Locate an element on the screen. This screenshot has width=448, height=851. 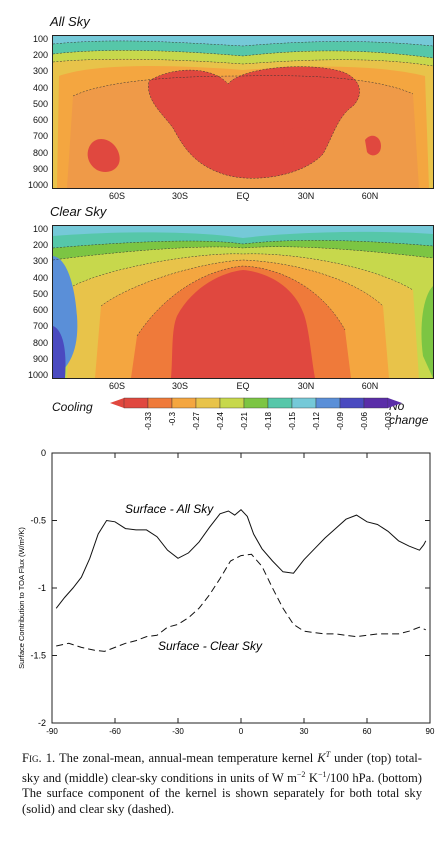
colorbar-tick-label: -0.24 is located at coordinates (220, 420).